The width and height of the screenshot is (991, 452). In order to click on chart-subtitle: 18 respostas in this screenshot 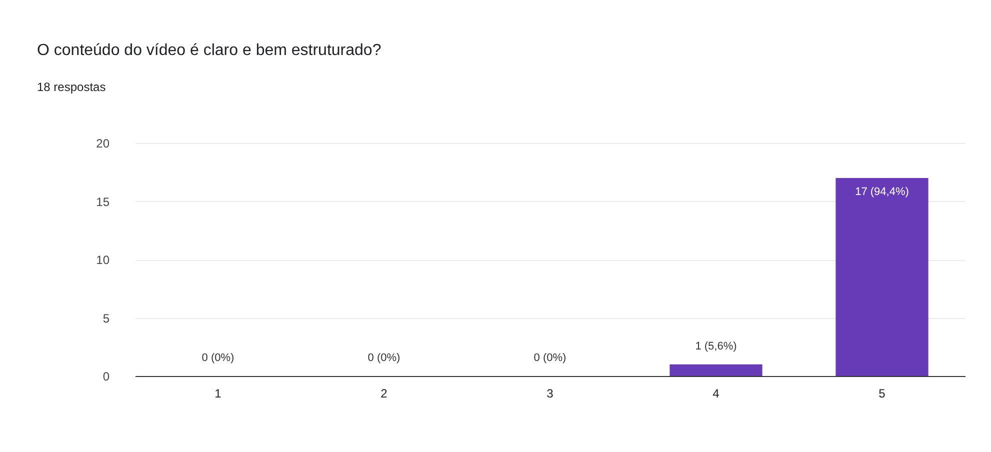, I will do `click(71, 87)`.